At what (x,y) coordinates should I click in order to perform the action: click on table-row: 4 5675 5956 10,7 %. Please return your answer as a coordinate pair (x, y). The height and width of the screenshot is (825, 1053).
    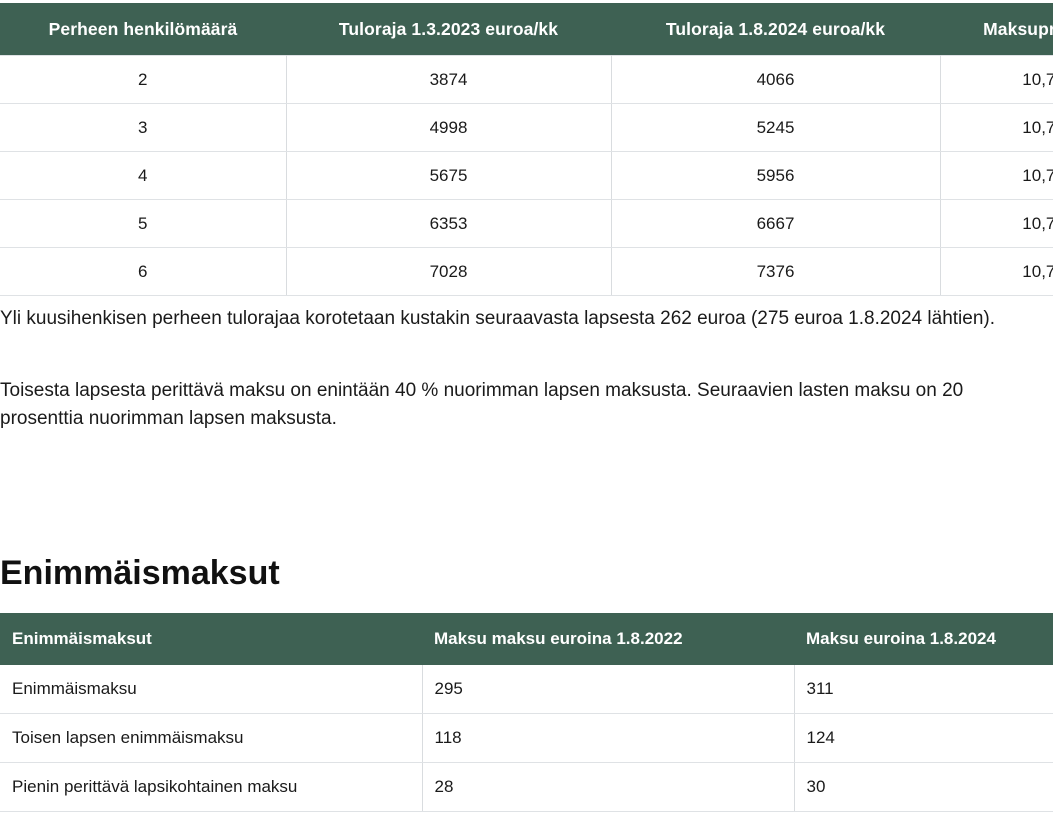
    Looking at the image, I should click on (526, 175).